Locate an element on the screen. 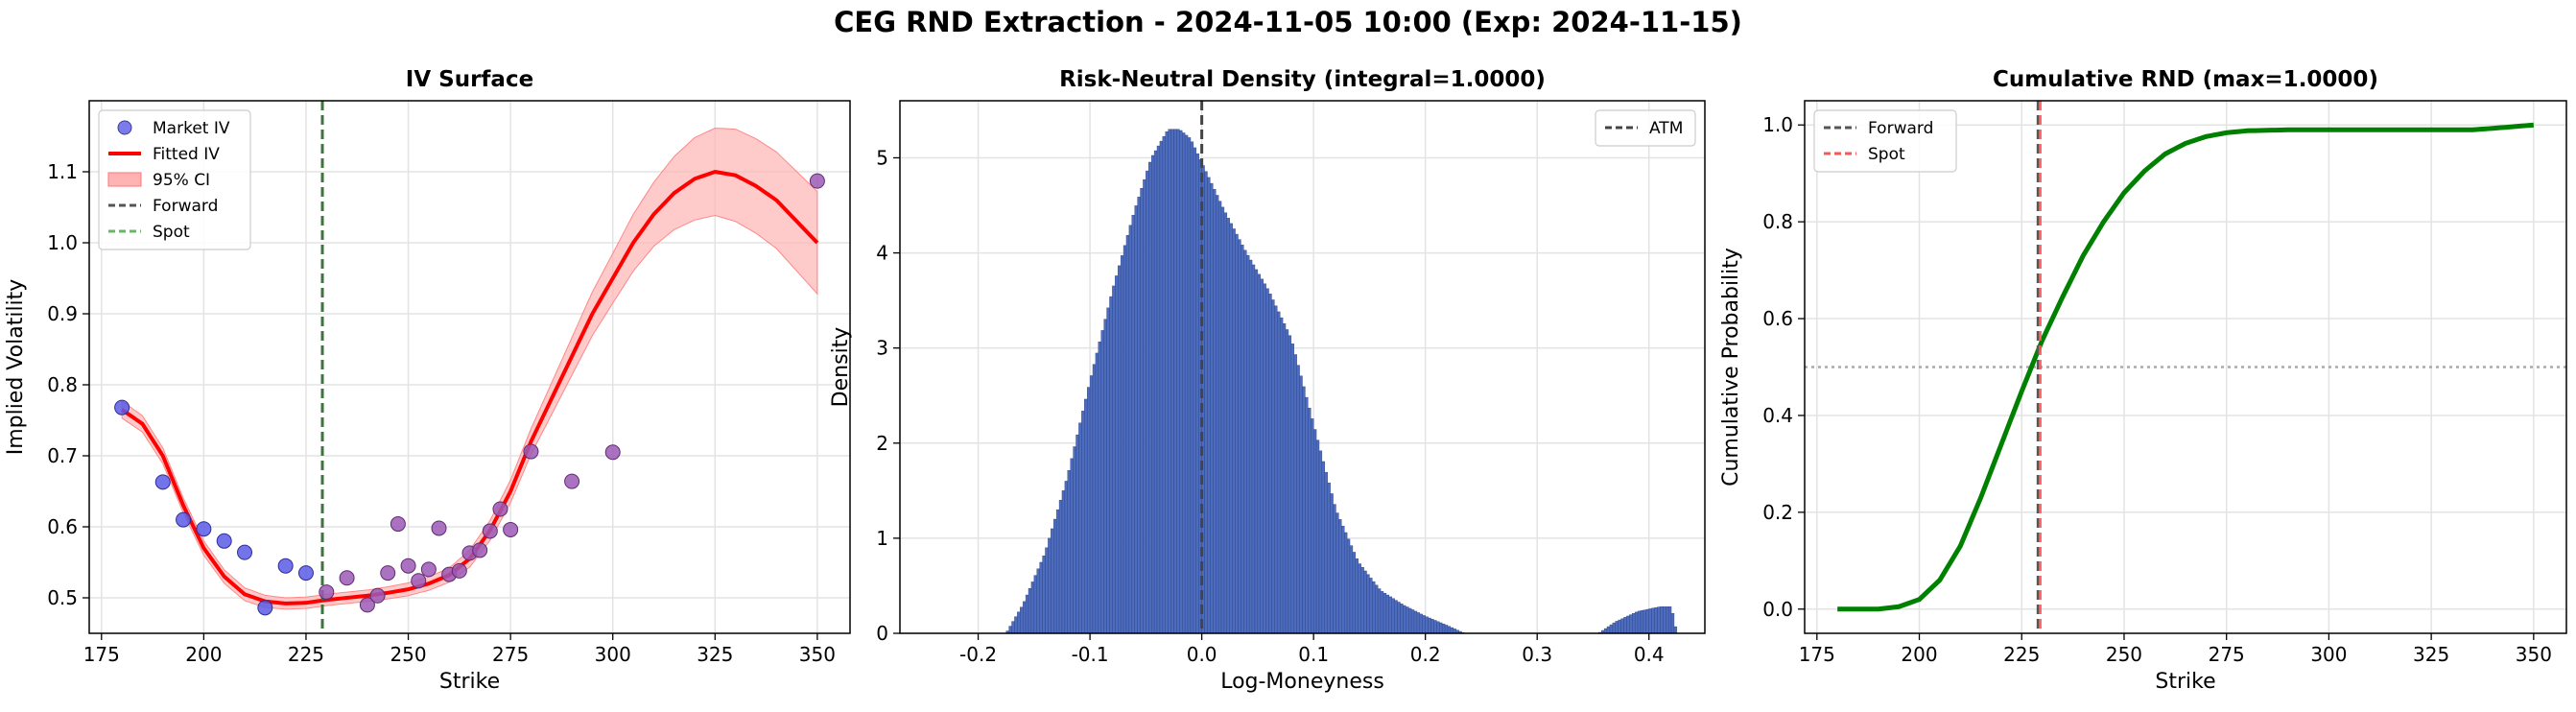 This screenshot has height=712, width=2576. legend-marker is located at coordinates (124, 128).